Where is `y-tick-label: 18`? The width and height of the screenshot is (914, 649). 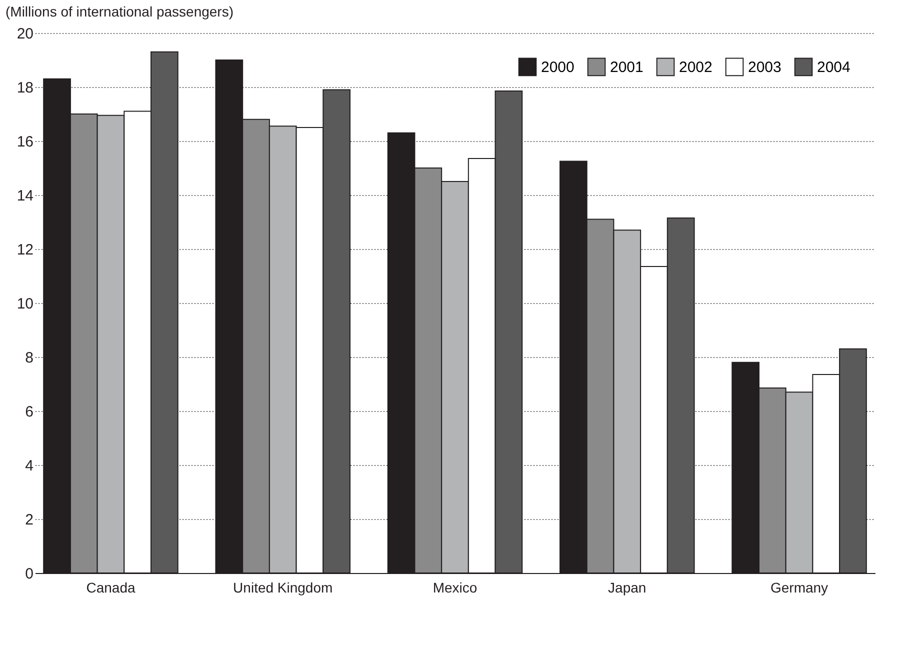 y-tick-label: 18 is located at coordinates (25, 88).